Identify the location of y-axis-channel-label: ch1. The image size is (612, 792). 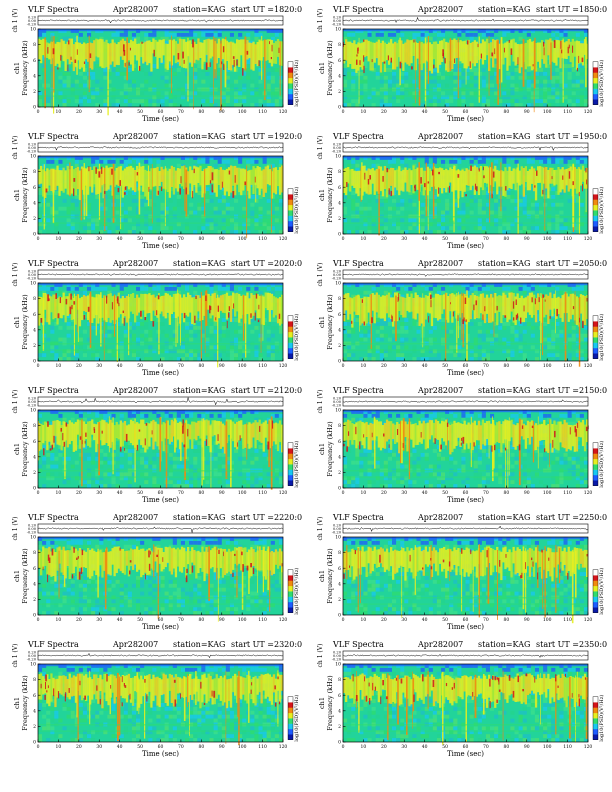
(17, 322).